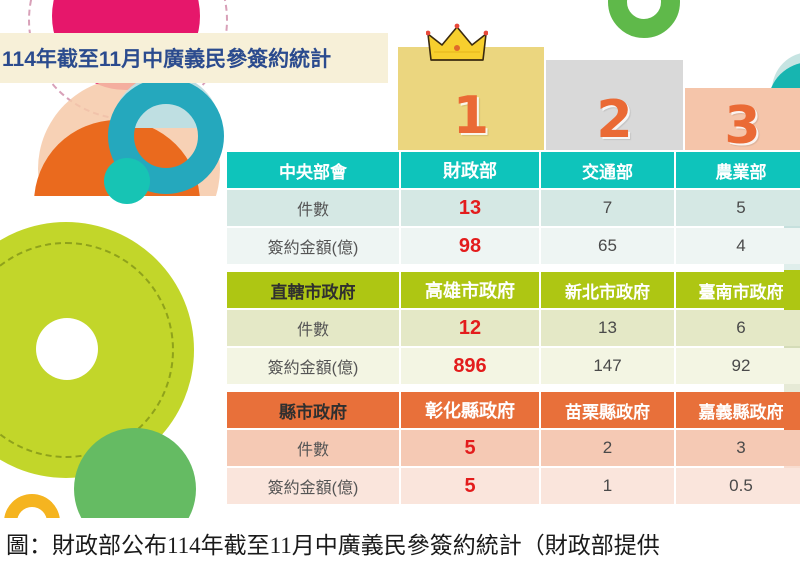 The image size is (800, 568). Describe the element at coordinates (470, 366) in the screenshot. I see `cell-rank-1: 896` at that location.